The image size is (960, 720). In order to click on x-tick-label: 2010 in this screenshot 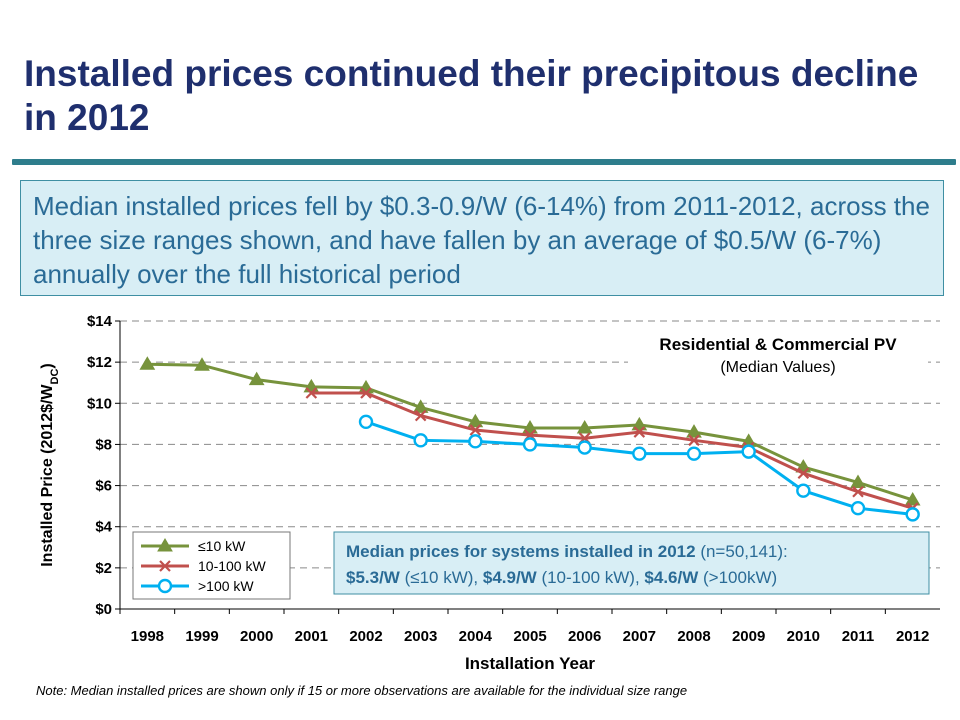, I will do `click(803, 636)`.